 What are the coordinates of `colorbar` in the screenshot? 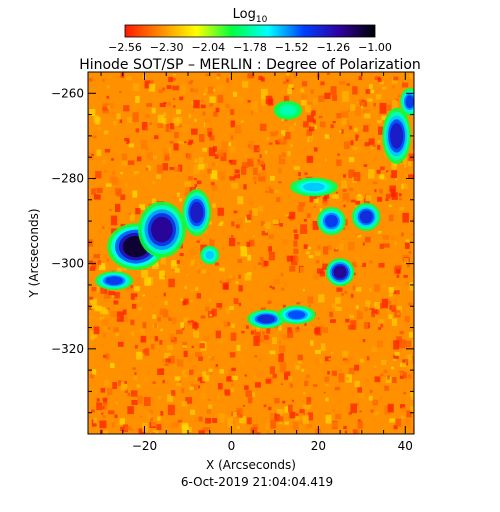 It's located at (250, 31).